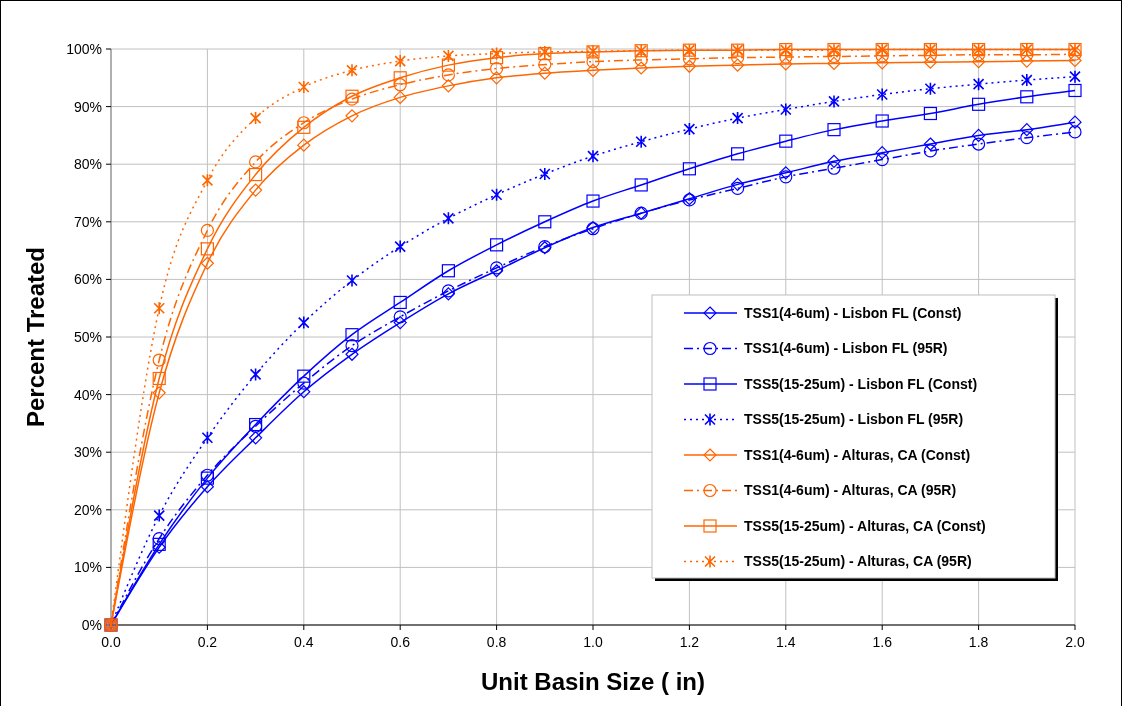 This screenshot has width=1122, height=706. Describe the element at coordinates (853, 312) in the screenshot. I see `legend-label: TSS1(4-6um) - Lisbon FL (Const)` at that location.